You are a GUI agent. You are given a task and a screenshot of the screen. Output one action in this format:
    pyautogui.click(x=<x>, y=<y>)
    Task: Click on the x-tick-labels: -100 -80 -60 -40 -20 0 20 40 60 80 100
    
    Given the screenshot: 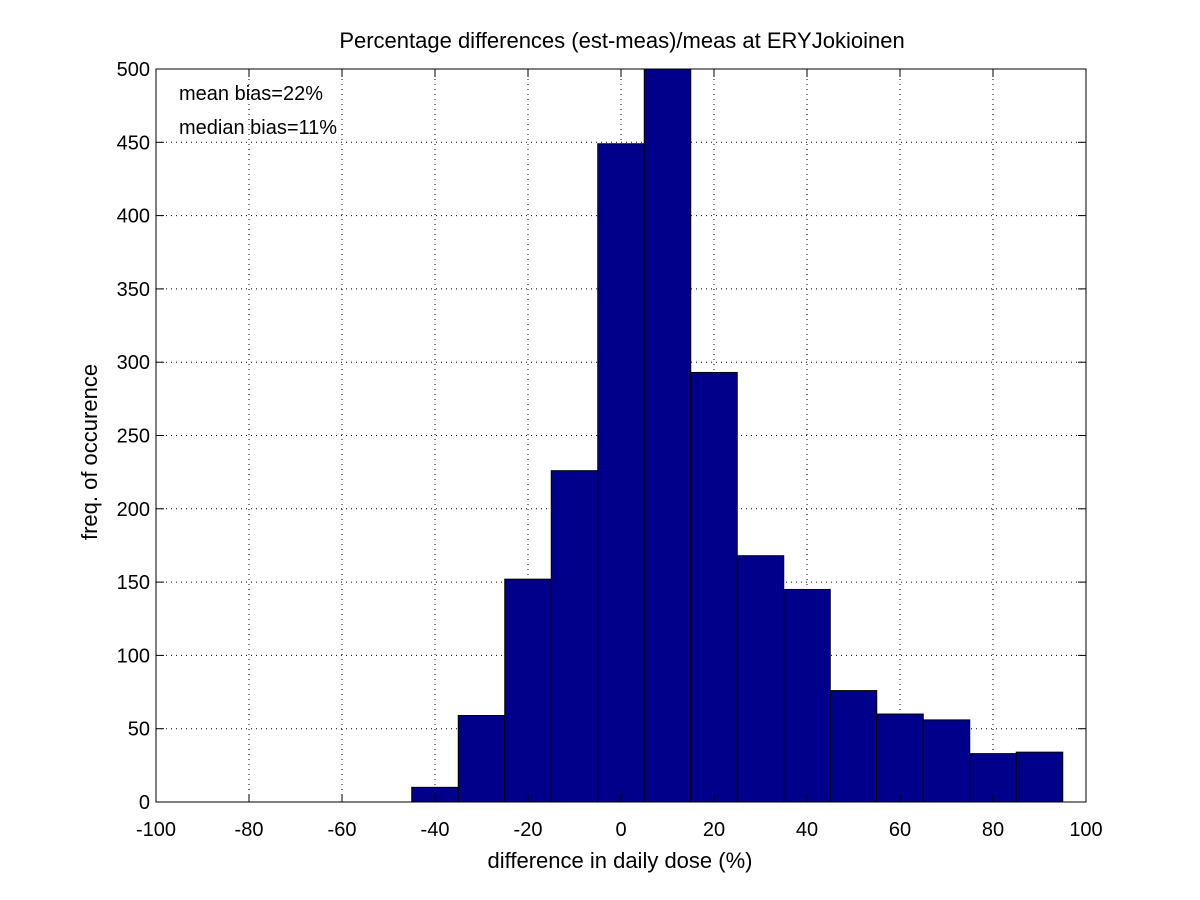 What is the action you would take?
    pyautogui.click(x=619, y=830)
    